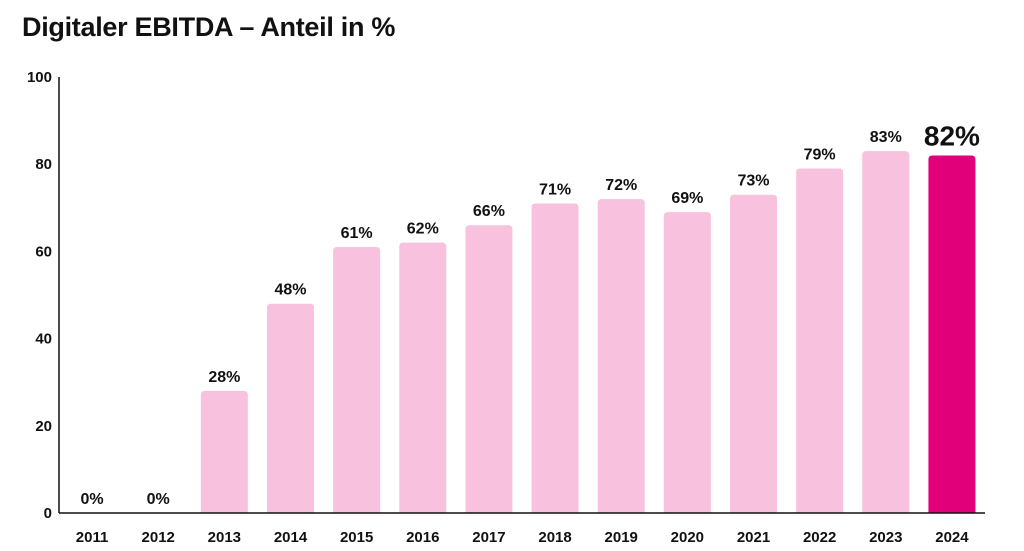 Image resolution: width=1024 pixels, height=551 pixels. What do you see at coordinates (209, 27) in the screenshot?
I see `chart-title: Digitaler EBITDA – Anteil in %` at bounding box center [209, 27].